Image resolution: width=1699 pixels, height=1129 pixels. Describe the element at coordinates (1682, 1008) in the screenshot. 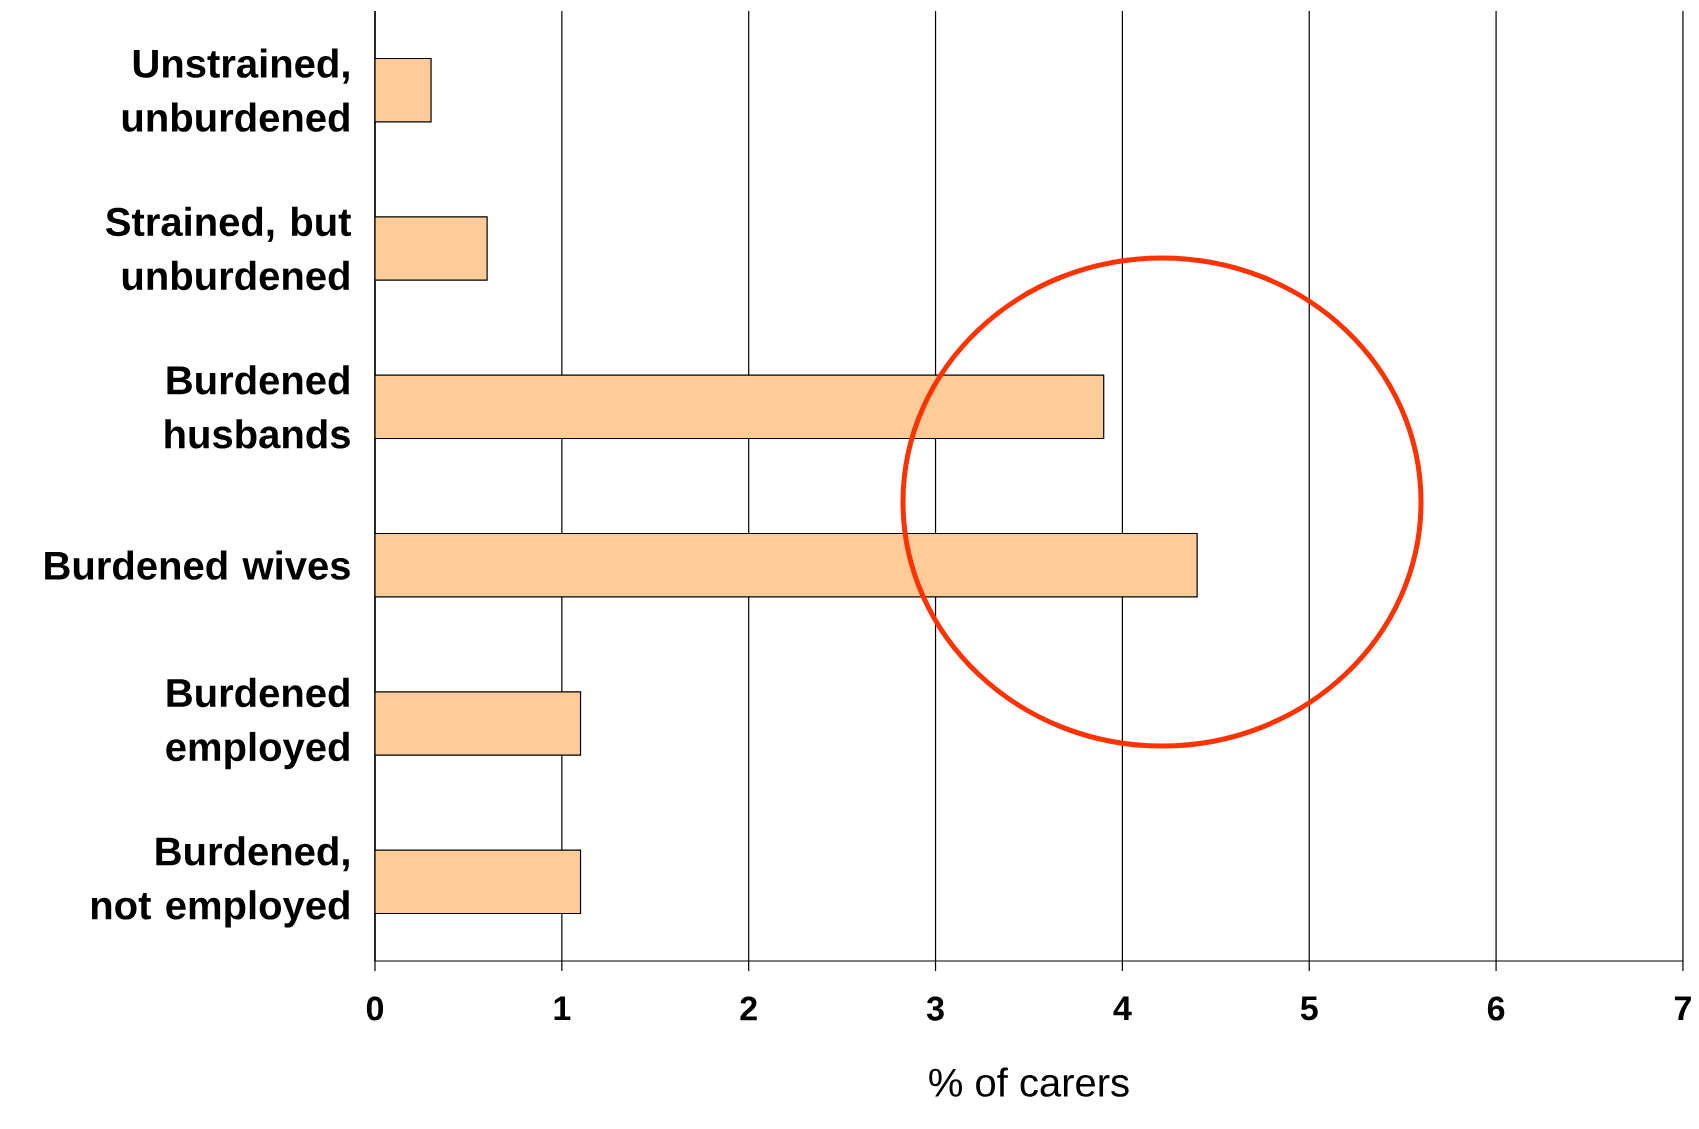

I see `x-tick-label: 7` at that location.